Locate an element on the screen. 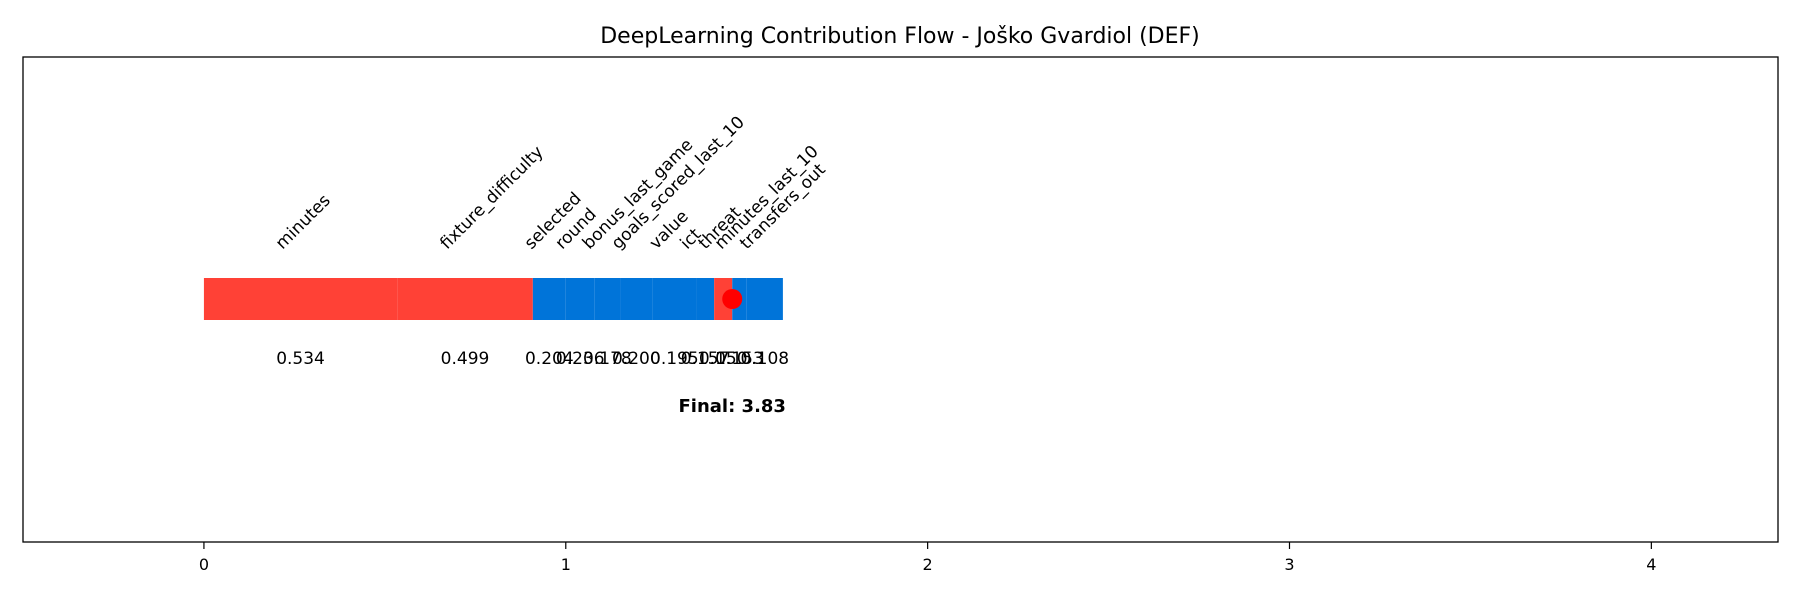 The height and width of the screenshot is (600, 1800). x-tick-label: 1 is located at coordinates (566, 564).